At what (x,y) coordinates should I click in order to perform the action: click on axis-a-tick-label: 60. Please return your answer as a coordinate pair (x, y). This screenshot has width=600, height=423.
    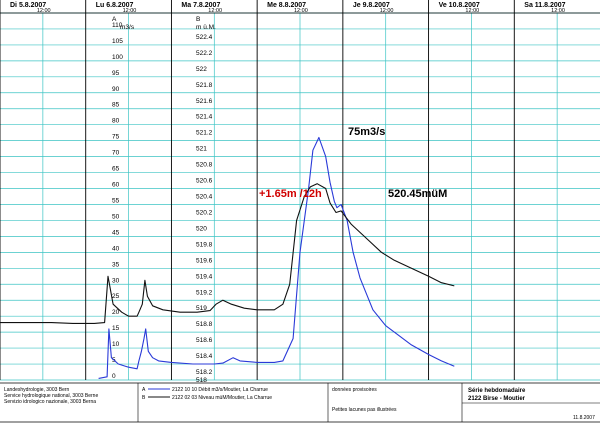
    Looking at the image, I should click on (116, 185).